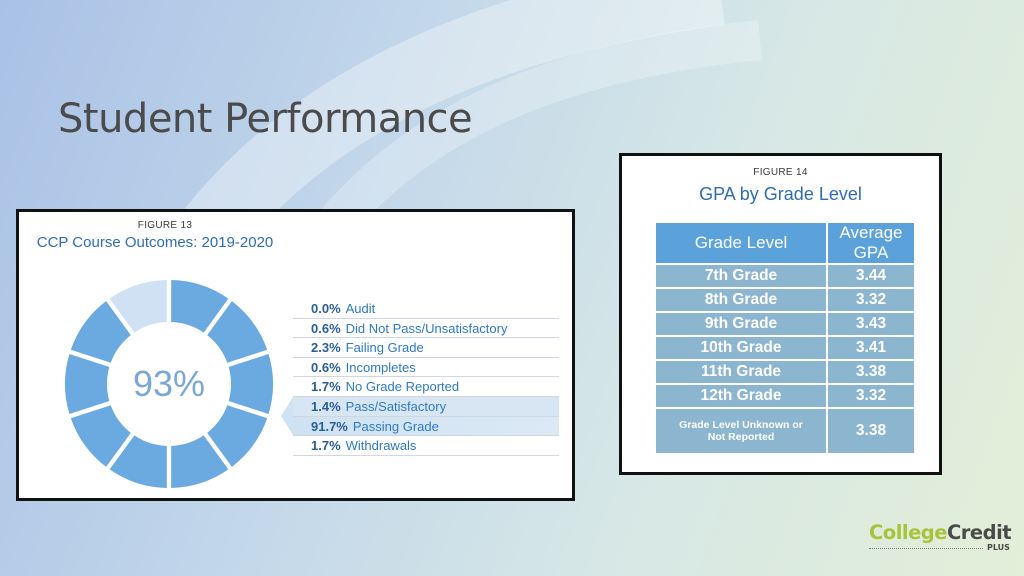 Image resolution: width=1024 pixels, height=576 pixels. I want to click on gpa-table-header-row: Grade Level Average GPA, so click(785, 243).